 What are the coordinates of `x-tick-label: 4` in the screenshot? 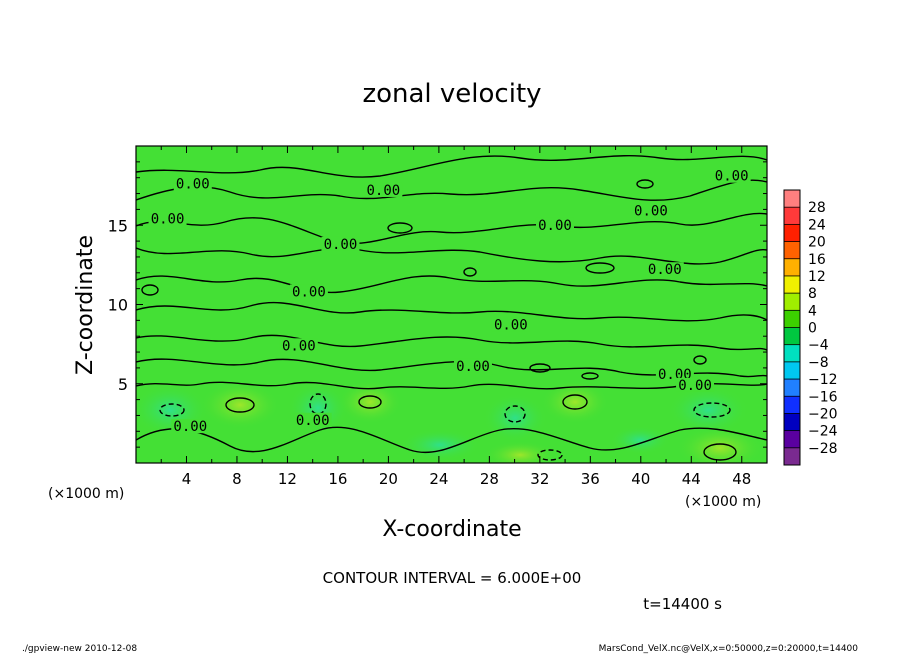 It's located at (187, 479).